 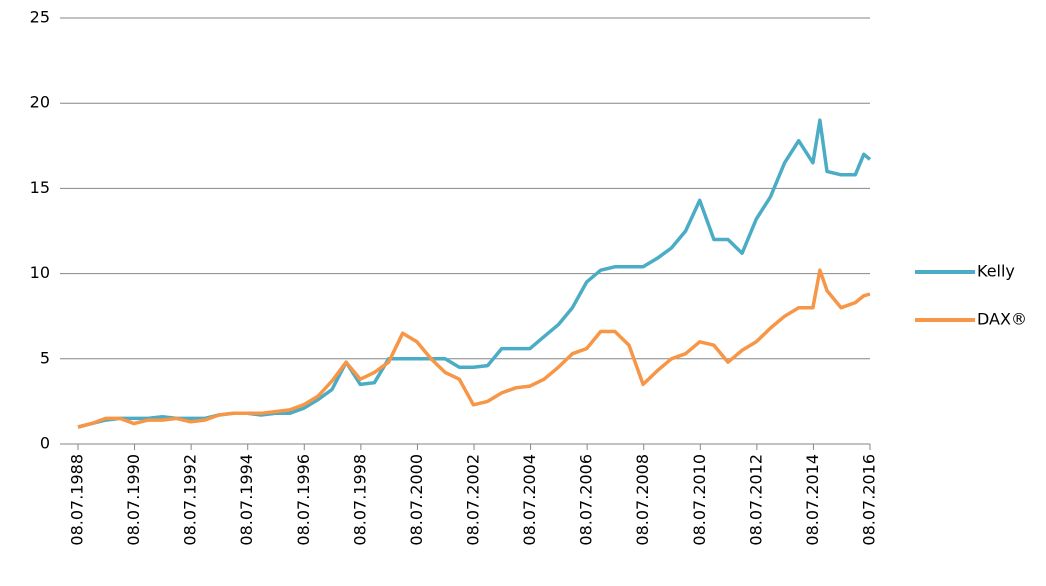 What do you see at coordinates (40, 17) in the screenshot?
I see `y-tick-label: 25` at bounding box center [40, 17].